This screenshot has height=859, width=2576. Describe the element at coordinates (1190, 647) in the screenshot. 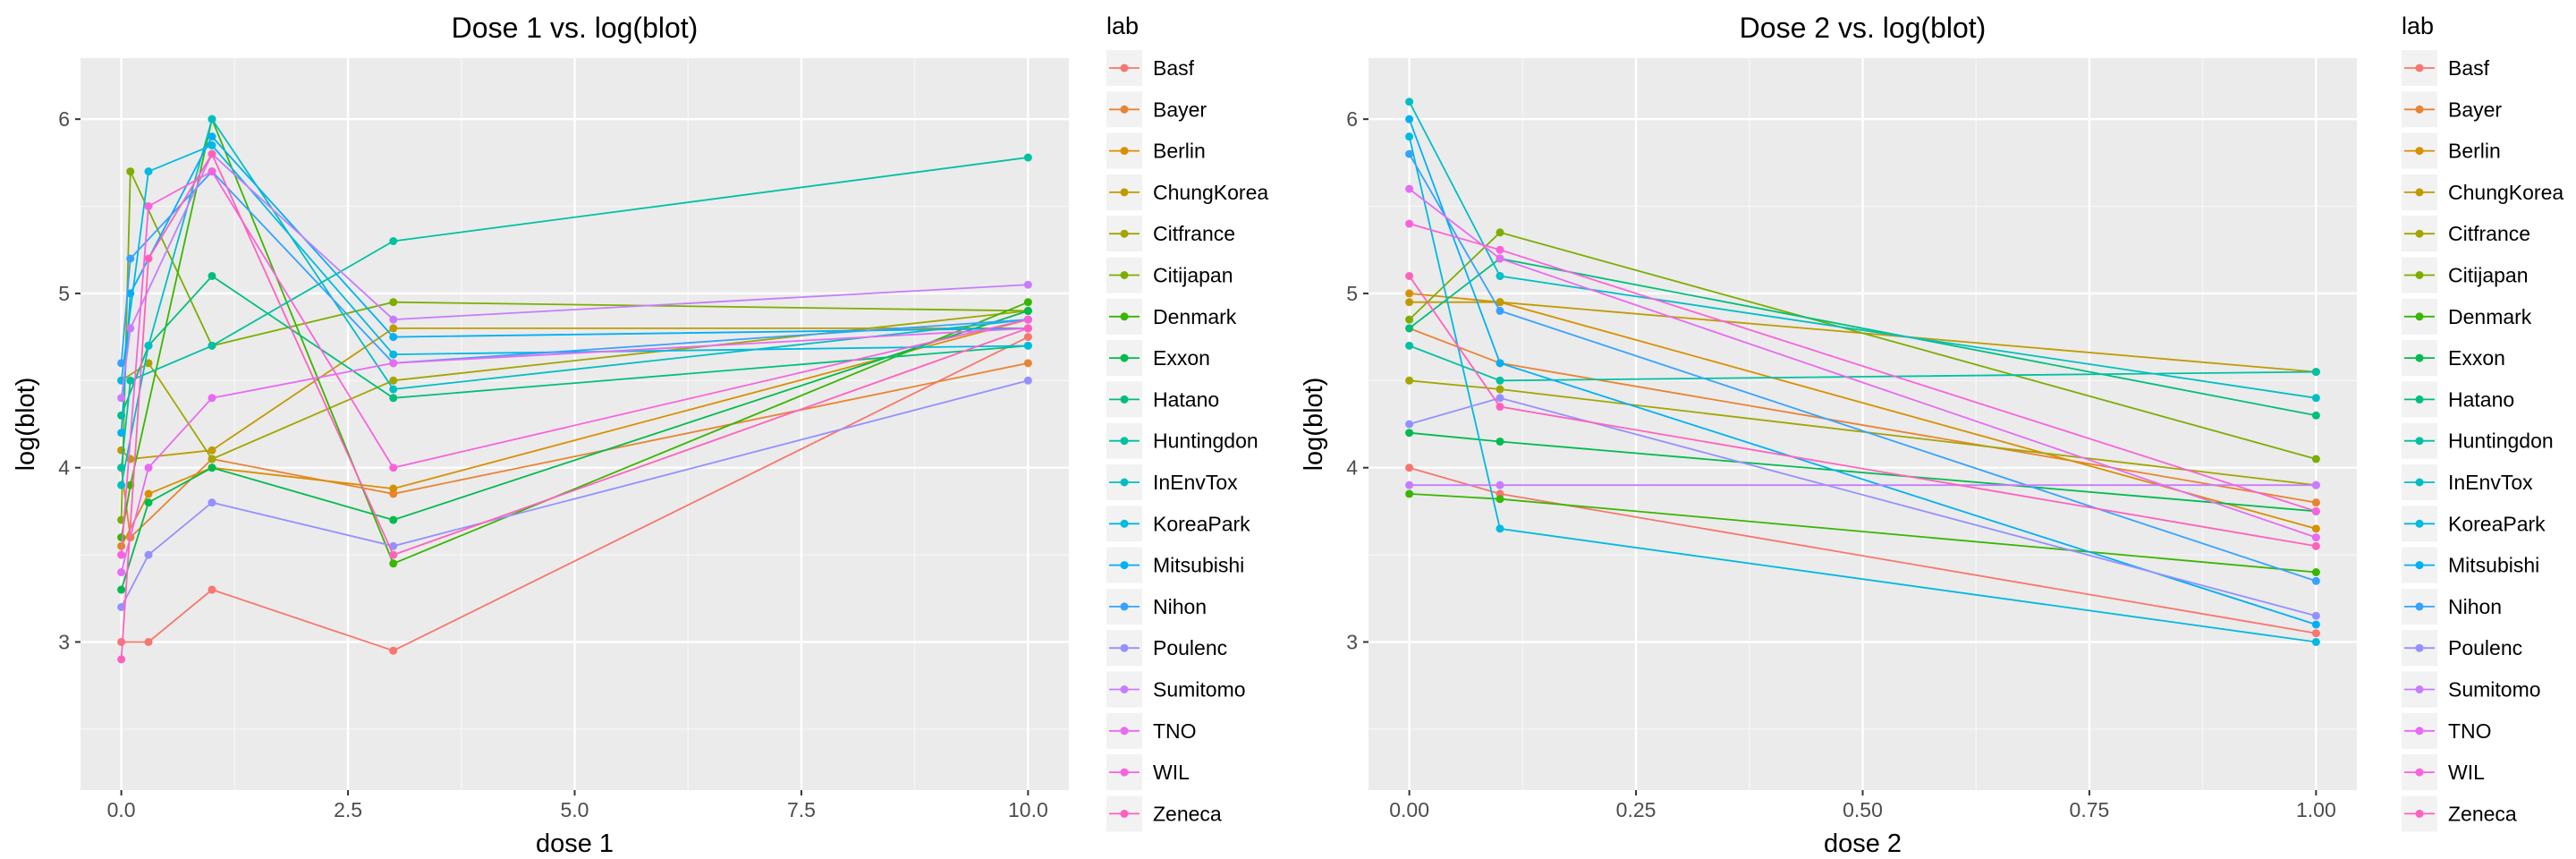

I see `legend-label: Poulenc` at that location.